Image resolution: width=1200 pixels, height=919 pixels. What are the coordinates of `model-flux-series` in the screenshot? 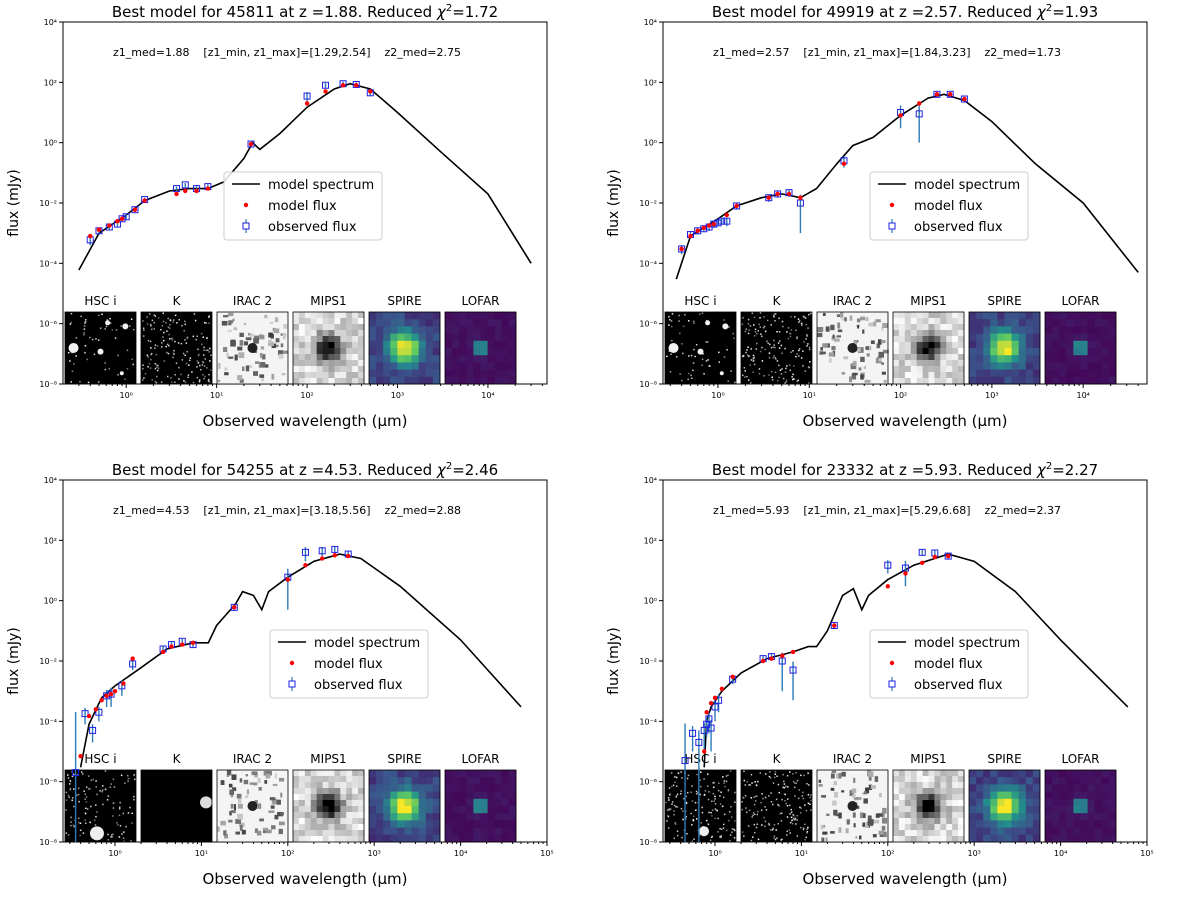 It's located at (230, 161).